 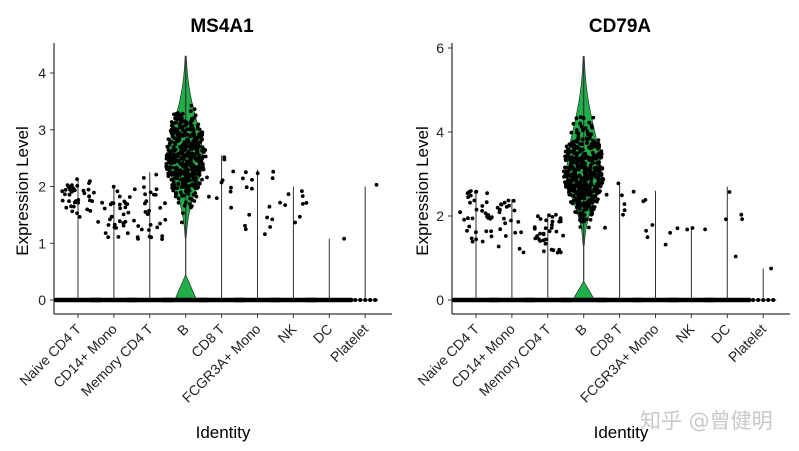 I want to click on series-b: B, so click(x=185, y=197).